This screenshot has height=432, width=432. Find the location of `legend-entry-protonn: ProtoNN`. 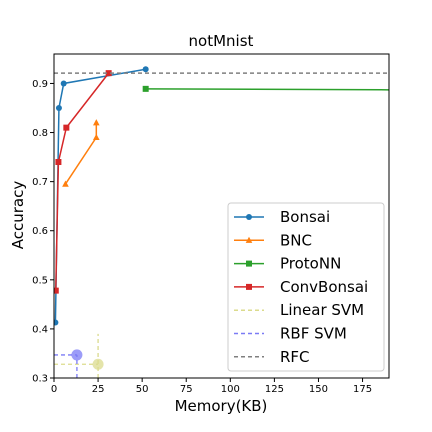

legend-entry-protonn: ProtoNN is located at coordinates (287, 264).